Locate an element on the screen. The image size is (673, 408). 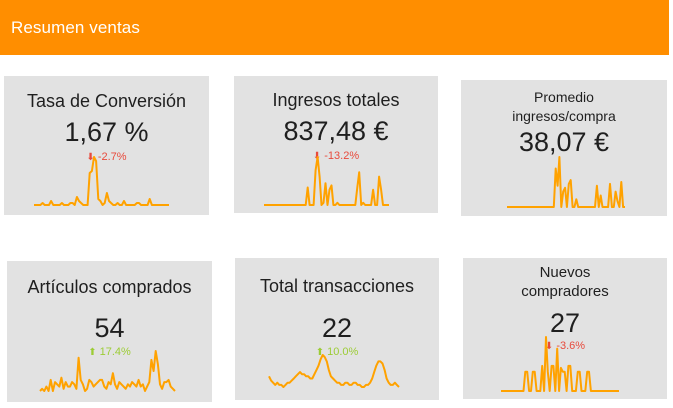
card-value: 22 is located at coordinates (337, 328).